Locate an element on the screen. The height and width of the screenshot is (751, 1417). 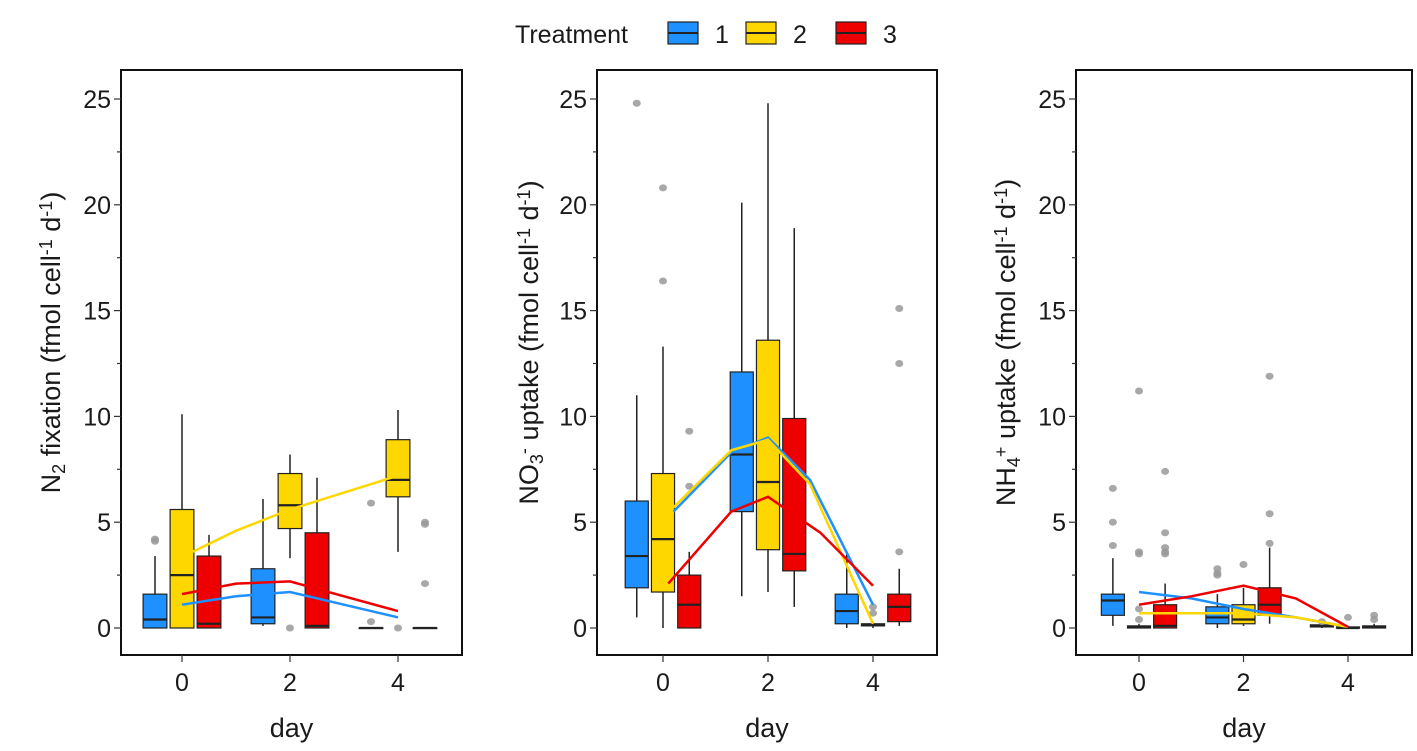
y-axis-label-part: fixation (fmol cell is located at coordinates (51, 359).